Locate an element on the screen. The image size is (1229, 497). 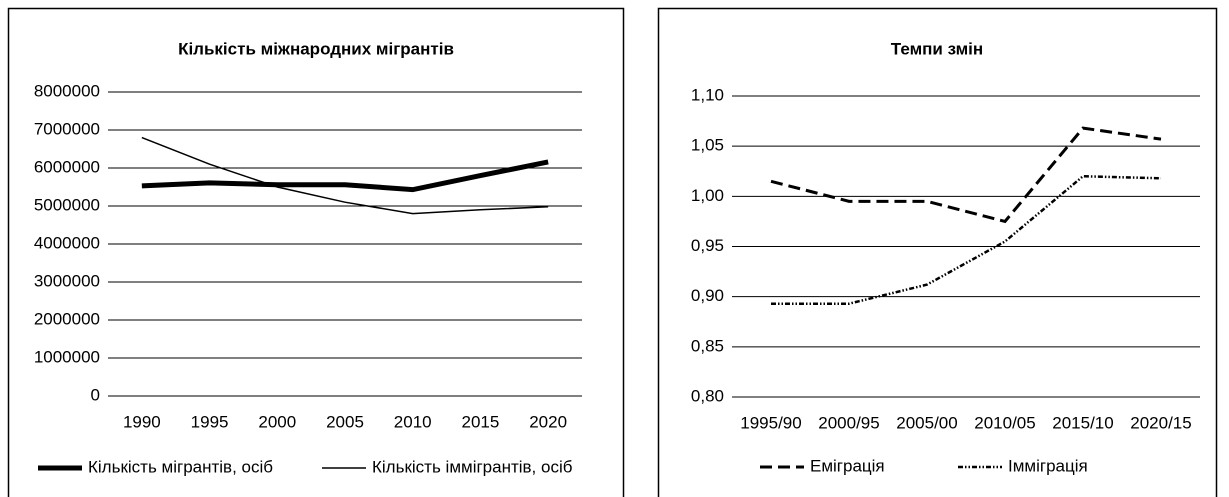
y-tick-label: 1,05 is located at coordinates (707, 145).